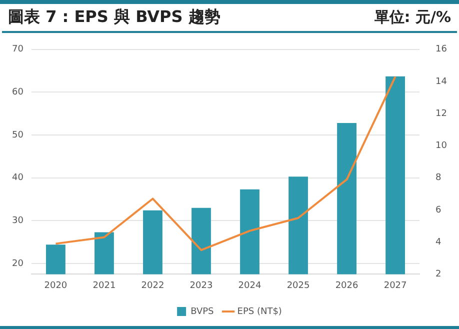  What do you see at coordinates (18, 263) in the screenshot?
I see `y-tick-label: 20` at bounding box center [18, 263].